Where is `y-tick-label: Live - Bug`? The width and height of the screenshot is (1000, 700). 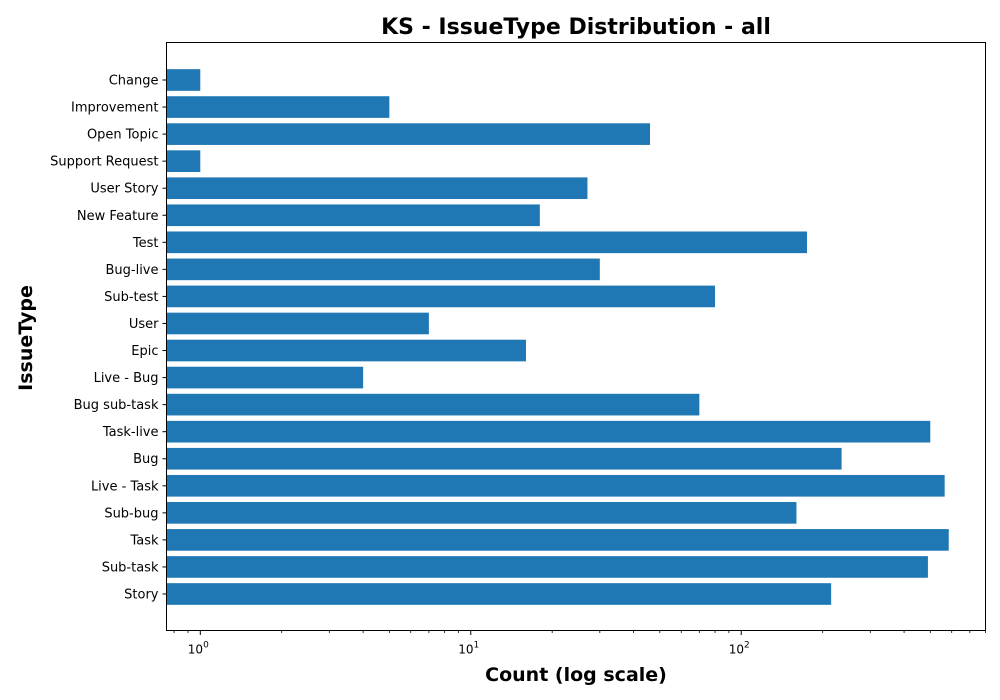
y-tick-label: Live - Bug is located at coordinates (126, 378).